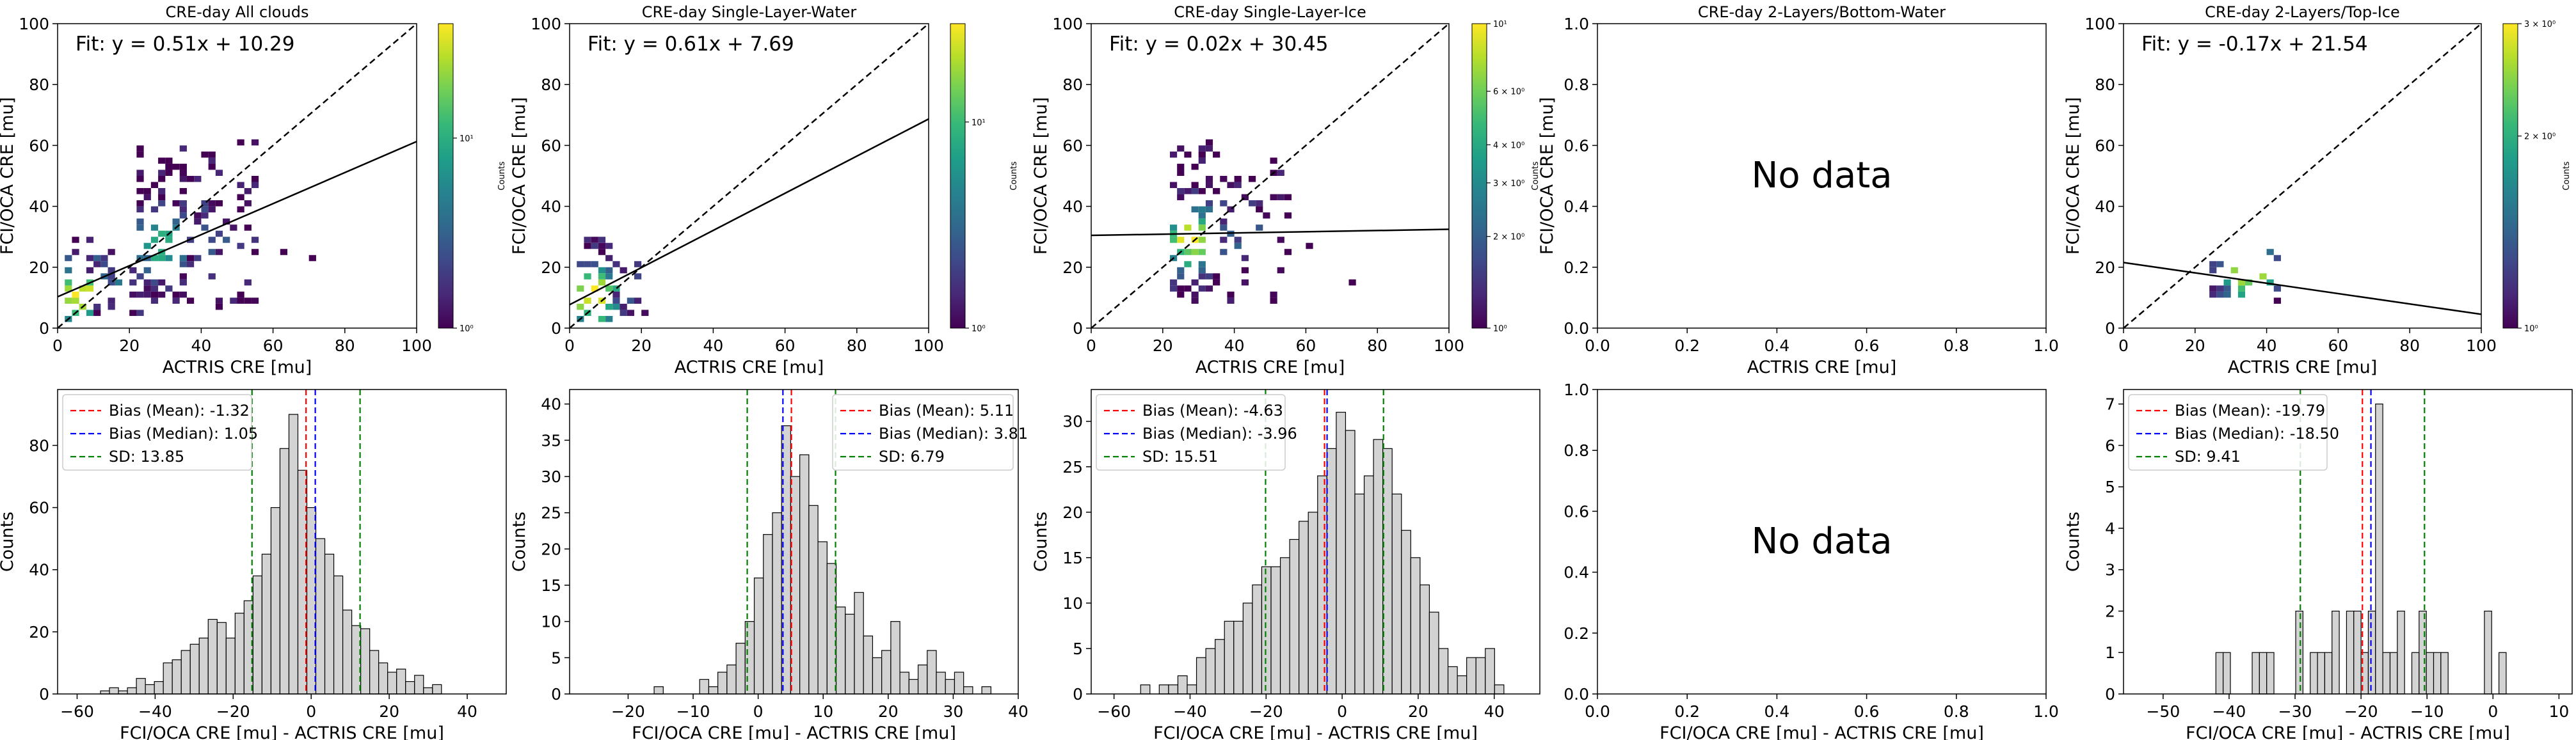 This screenshot has height=740, width=2576. Describe the element at coordinates (1377, 345) in the screenshot. I see `x-tick-label: 80` at that location.